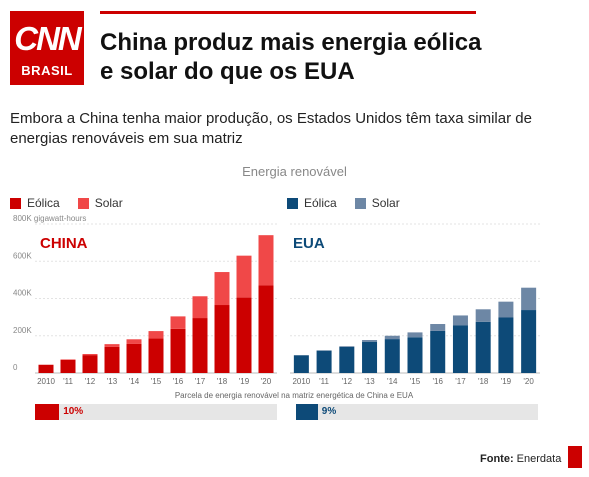 The width and height of the screenshot is (589, 477). I want to click on china-share-bar: 10%, so click(156, 412).